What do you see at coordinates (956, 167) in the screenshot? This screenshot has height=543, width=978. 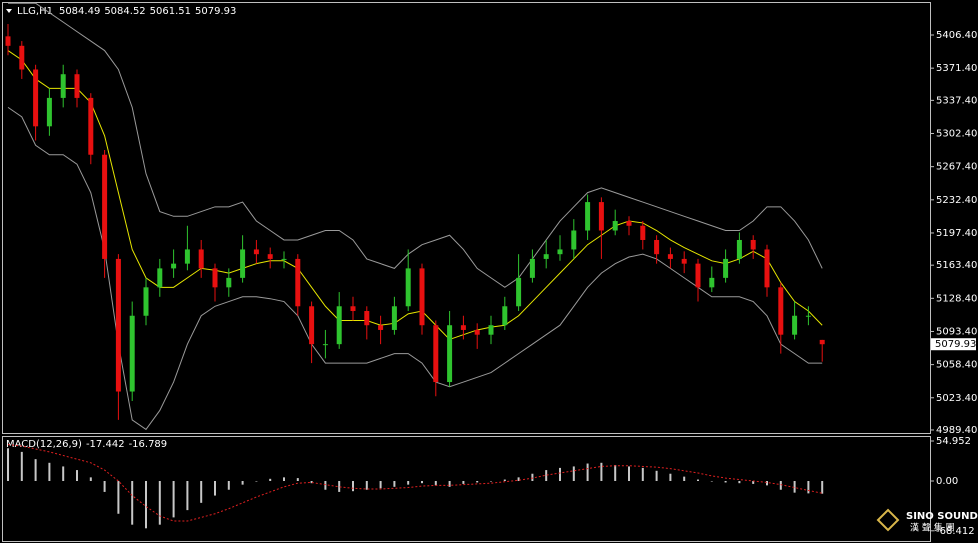 I see `y-tick-label: 5267.40` at bounding box center [956, 167].